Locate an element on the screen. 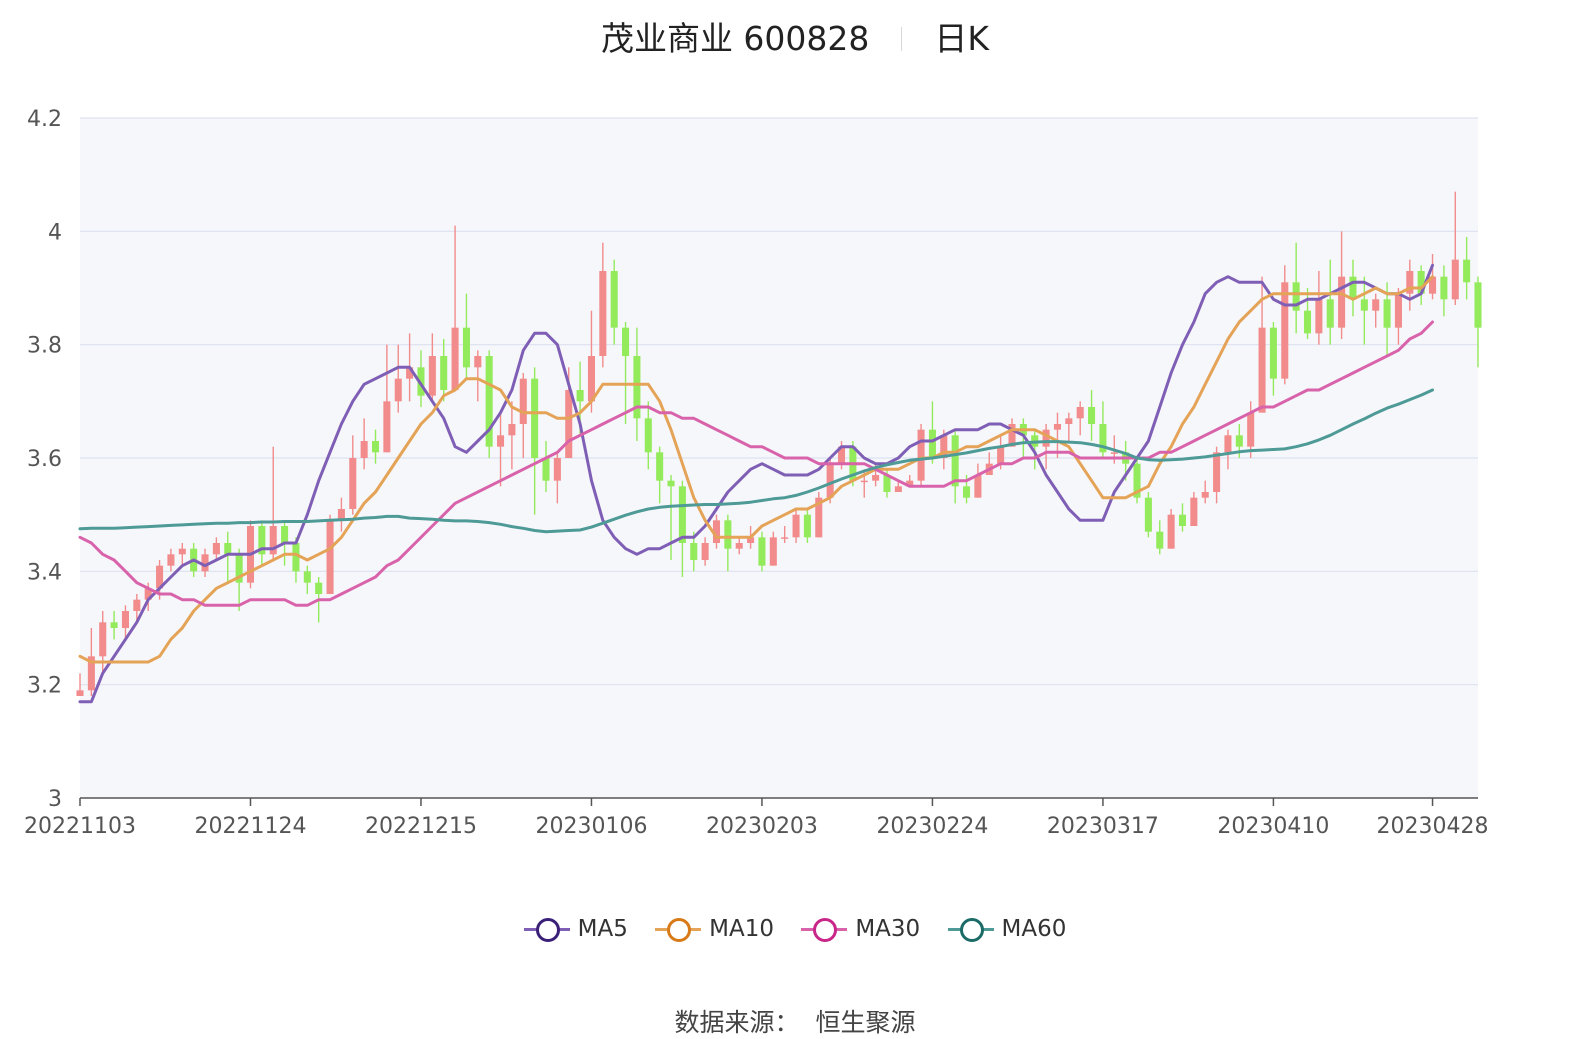 The height and width of the screenshot is (1039, 1590). legend-item-ma60: MA60 is located at coordinates (1007, 928).